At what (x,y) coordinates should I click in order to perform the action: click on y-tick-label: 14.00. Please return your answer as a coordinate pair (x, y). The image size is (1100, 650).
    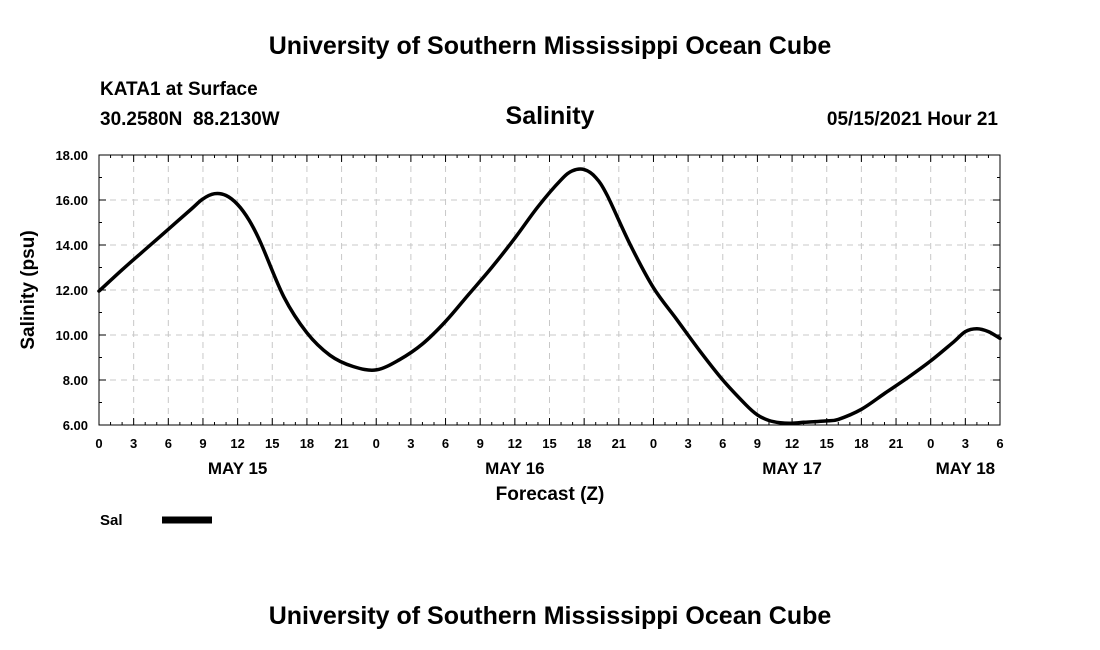
    Looking at the image, I should click on (71, 245).